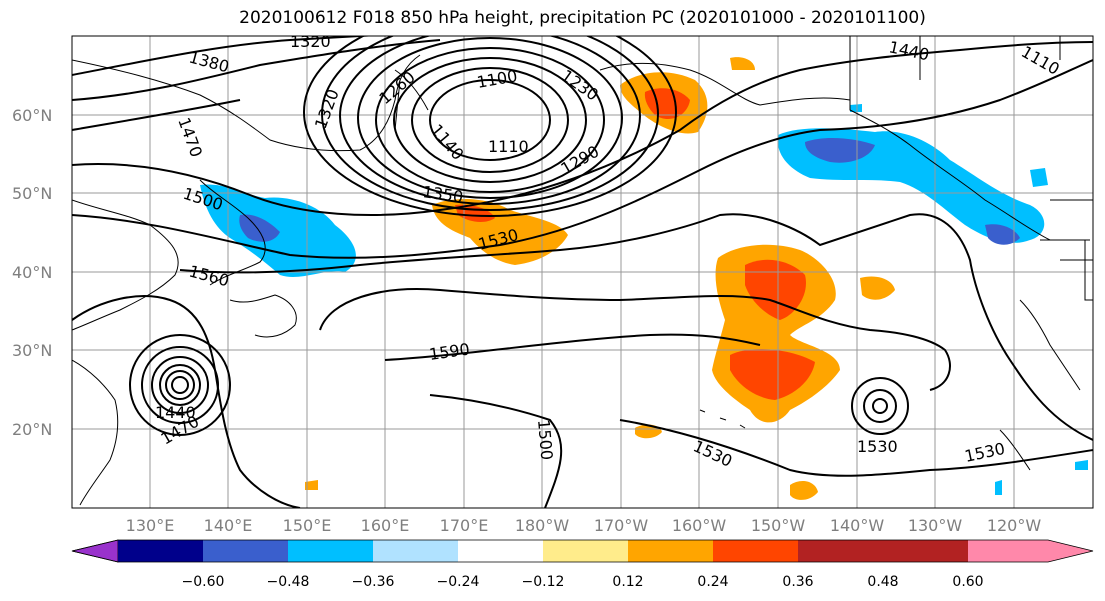  What do you see at coordinates (32, 350) in the screenshot?
I see `lat-label: 30°N` at bounding box center [32, 350].